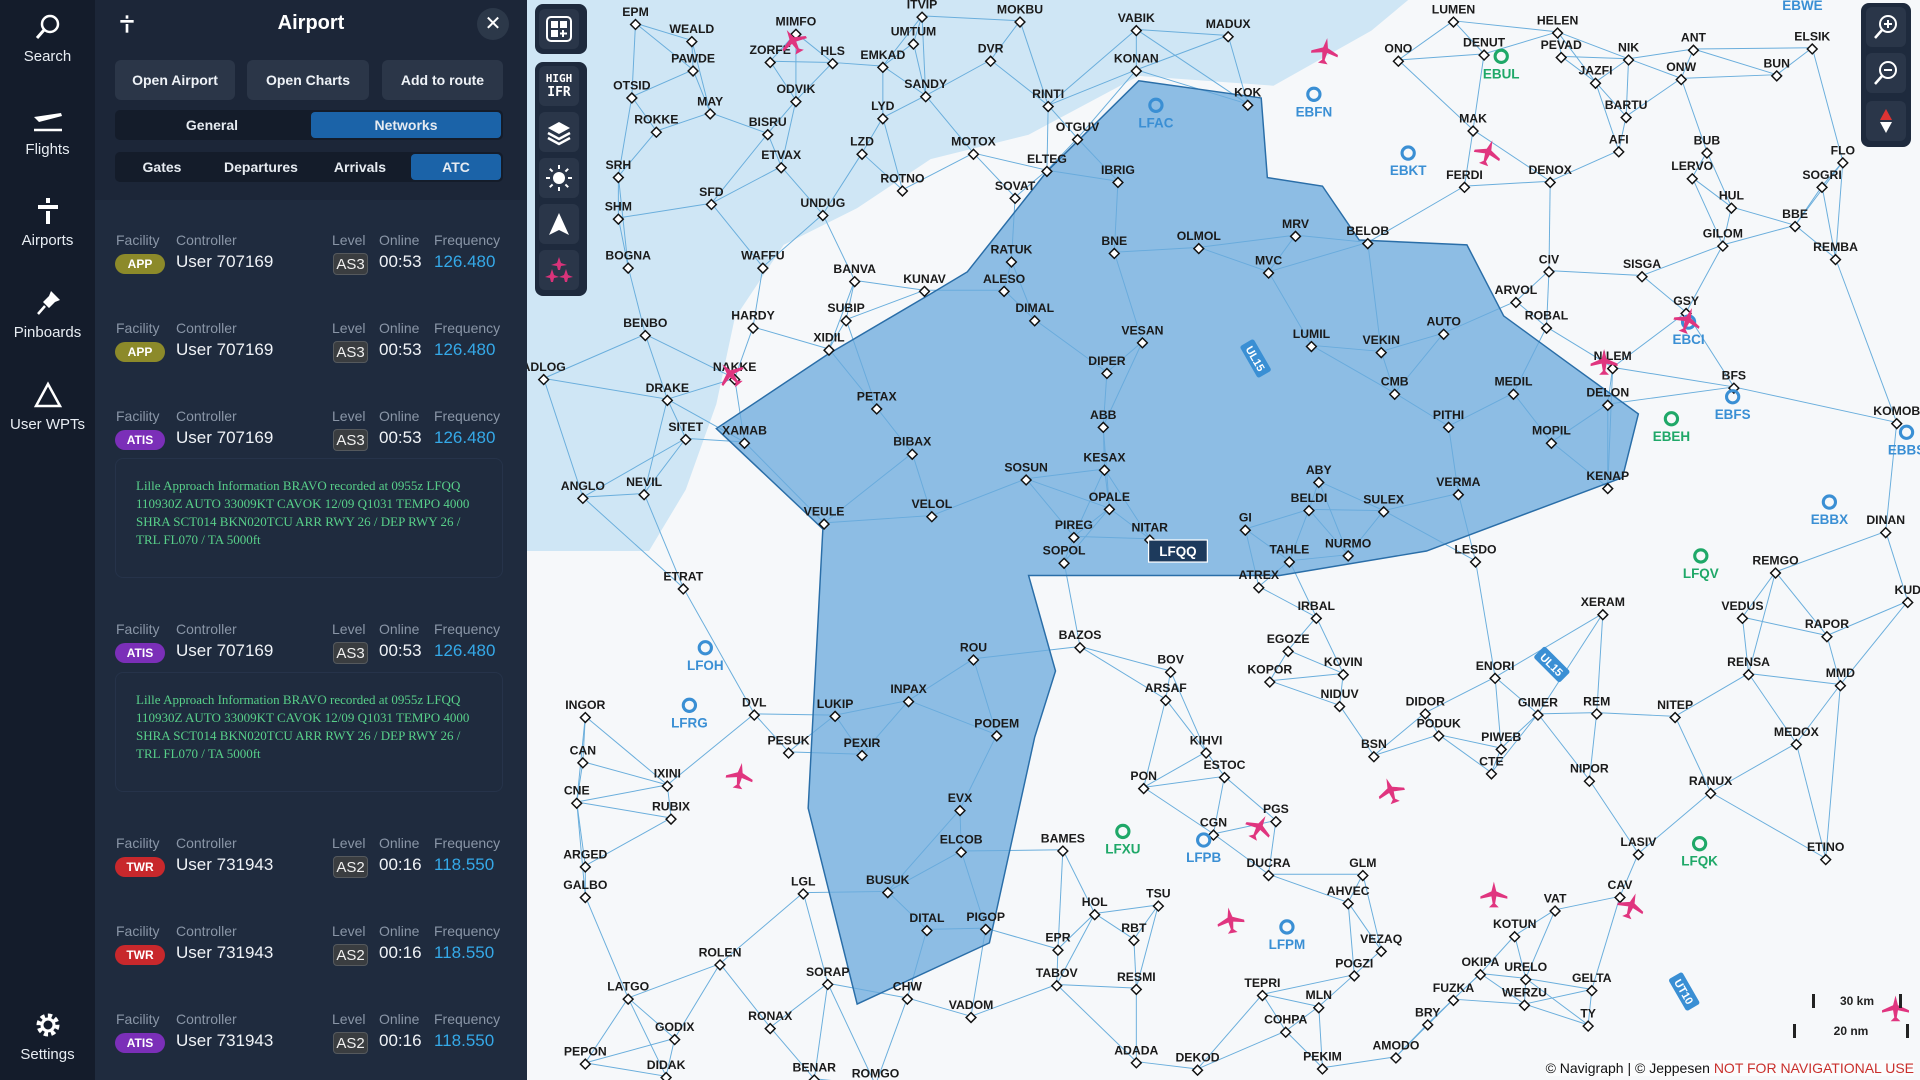  What do you see at coordinates (1136, 983) in the screenshot?
I see `waypoint: RESMI` at bounding box center [1136, 983].